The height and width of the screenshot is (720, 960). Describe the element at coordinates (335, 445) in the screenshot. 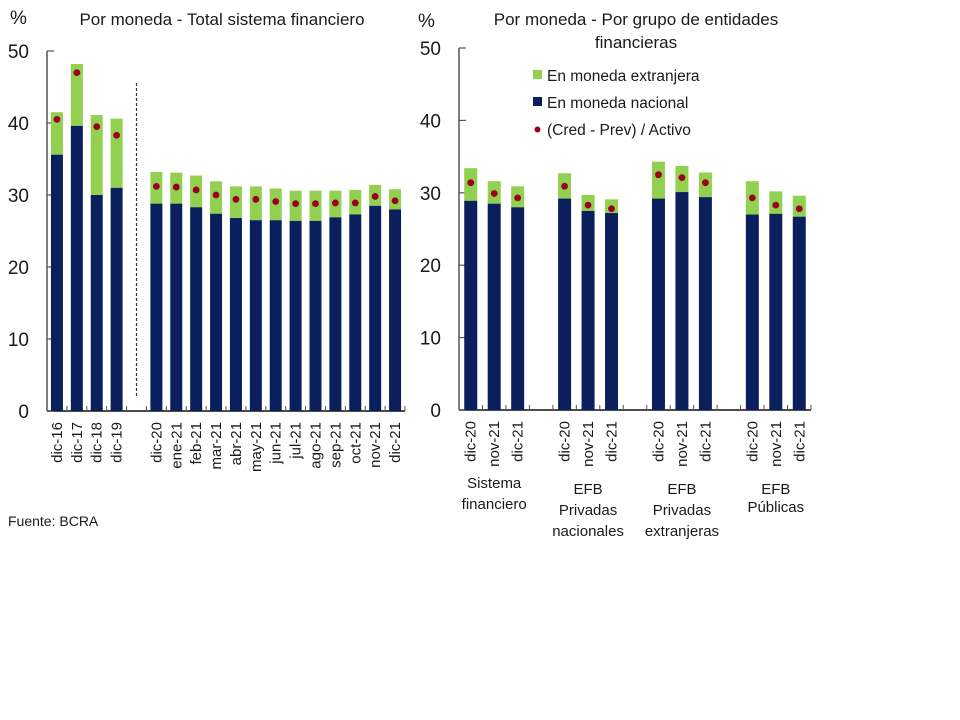

I see `x-label-sep-21: sep-21` at that location.